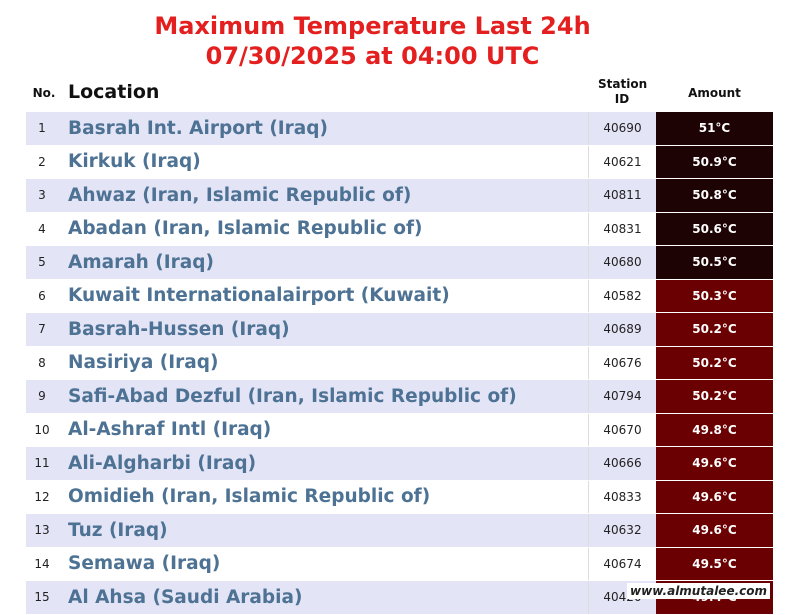  What do you see at coordinates (179, 329) in the screenshot?
I see `location: Basrah-Hussen (Iraq)` at bounding box center [179, 329].